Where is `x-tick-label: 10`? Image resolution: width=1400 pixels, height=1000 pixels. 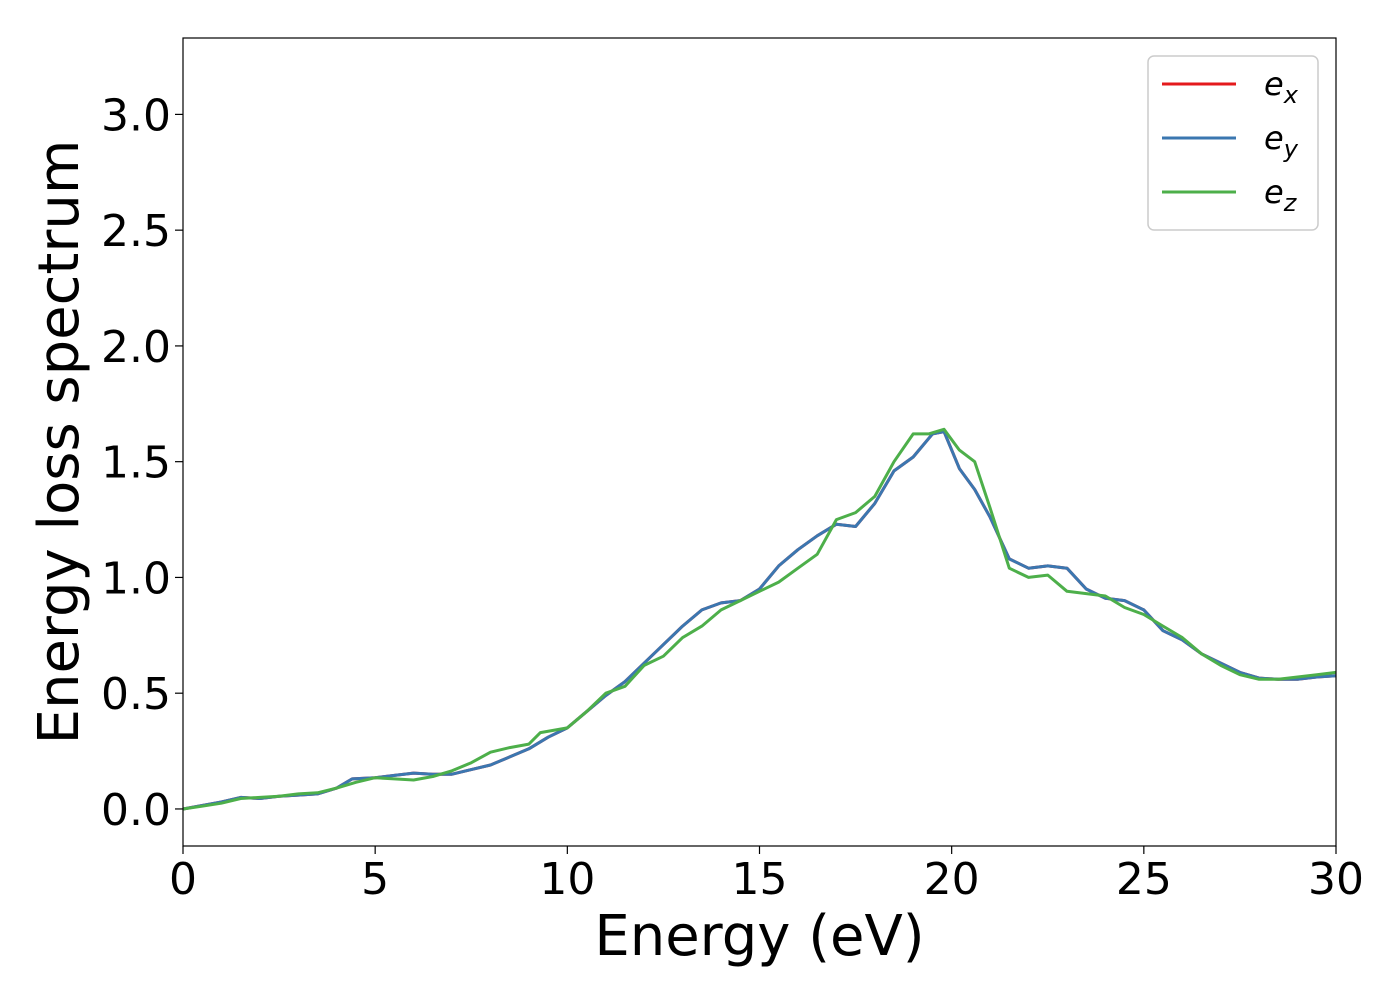
x-tick-label: 10 is located at coordinates (567, 879).